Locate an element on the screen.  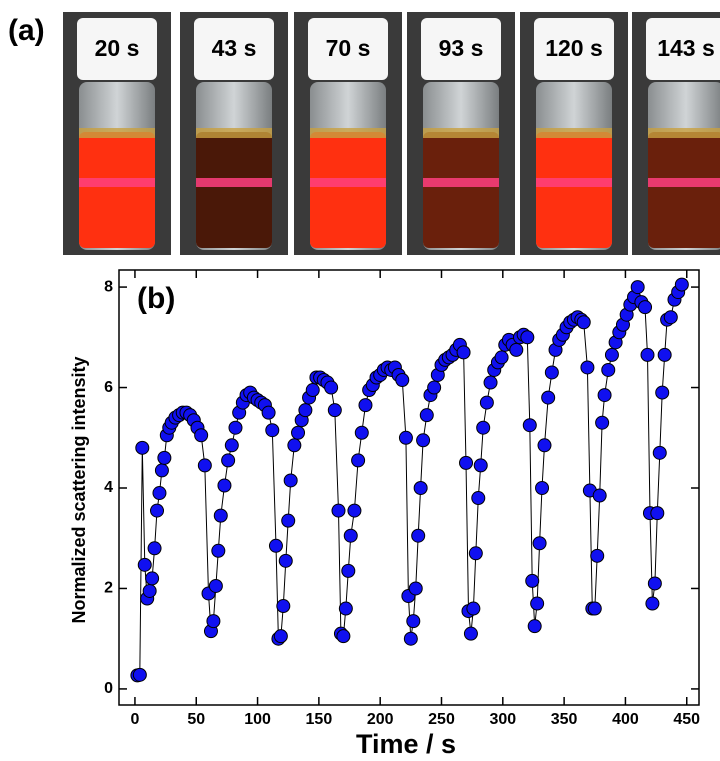
y-tick-label: 8 is located at coordinates (108, 286).